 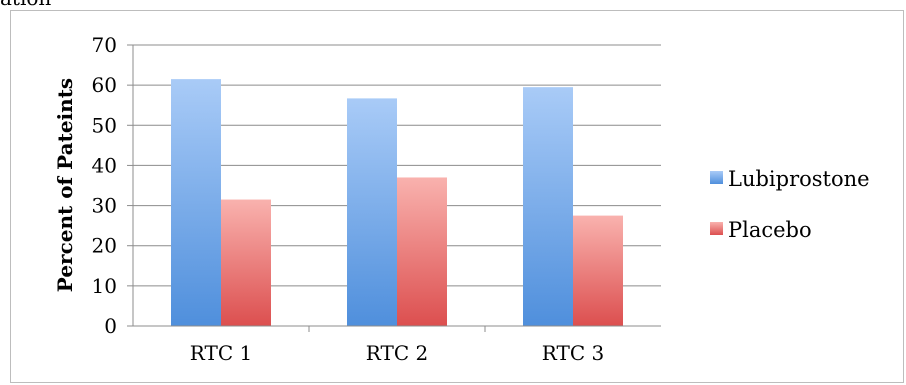 I want to click on y-tick-label-70: 70, so click(x=104, y=45).